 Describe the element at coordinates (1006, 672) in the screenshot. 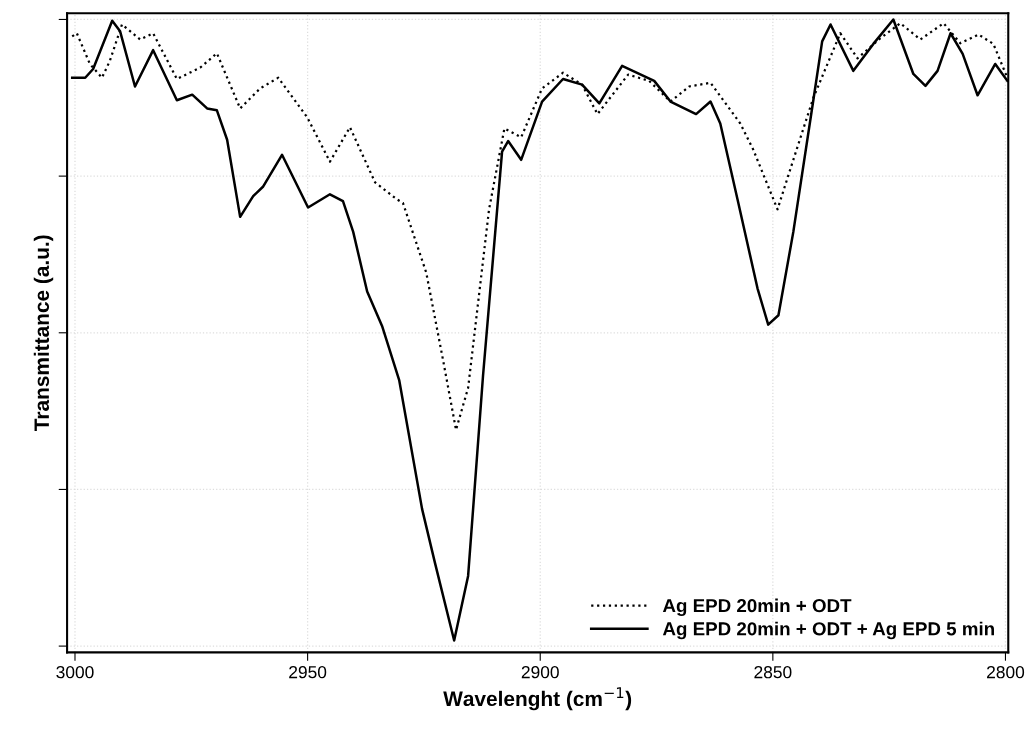

I see `x-tick-label: 2800` at that location.